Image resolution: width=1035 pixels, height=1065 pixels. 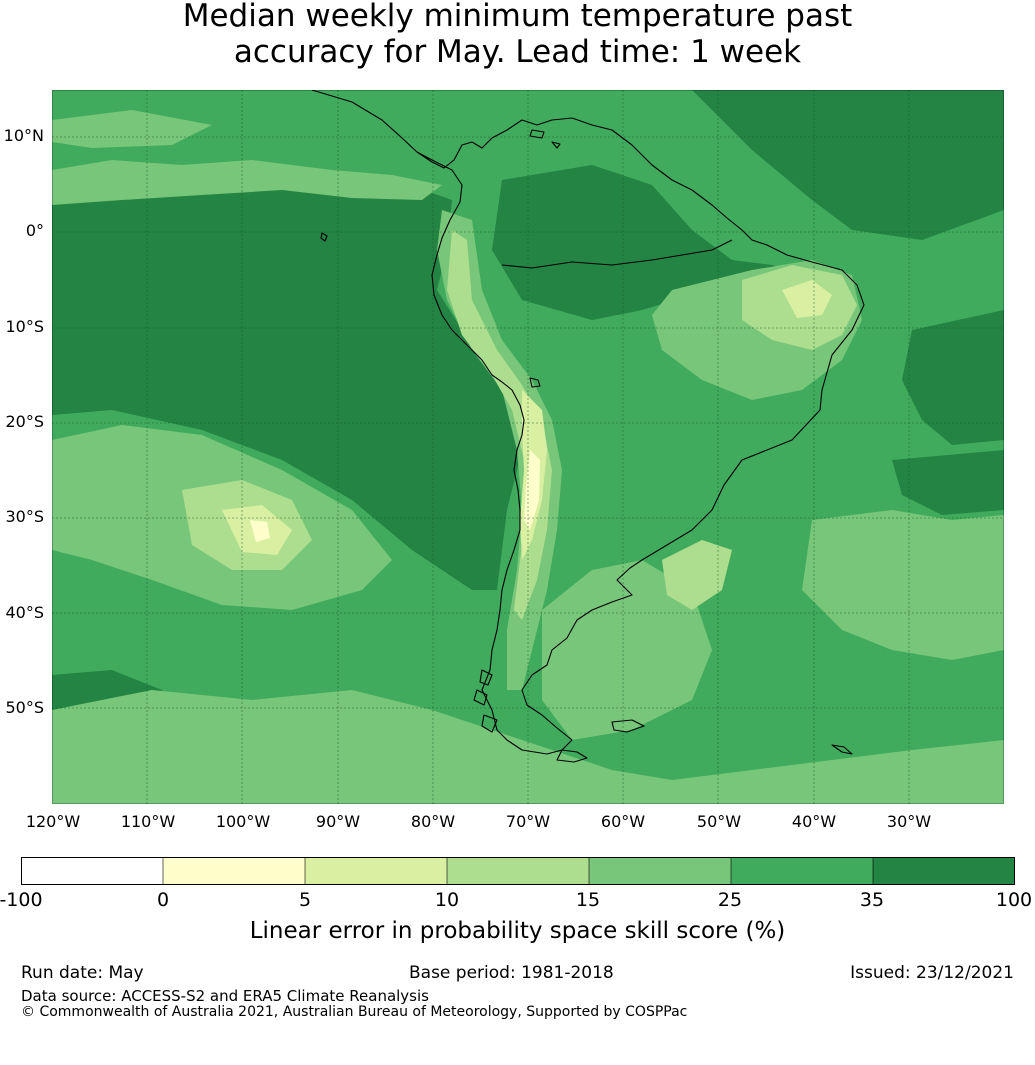 What do you see at coordinates (24, 612) in the screenshot?
I see `lat-label: 40°S` at bounding box center [24, 612].